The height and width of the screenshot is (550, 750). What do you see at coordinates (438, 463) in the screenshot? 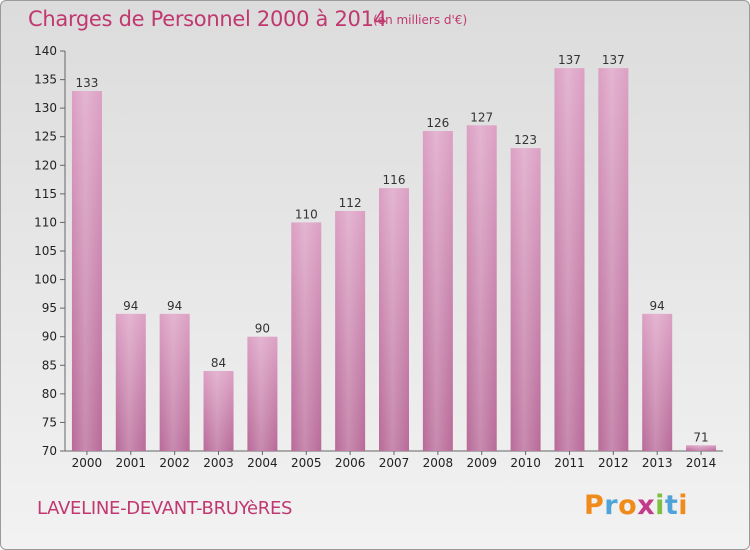
I see `x-tick-label: 2008` at bounding box center [438, 463].